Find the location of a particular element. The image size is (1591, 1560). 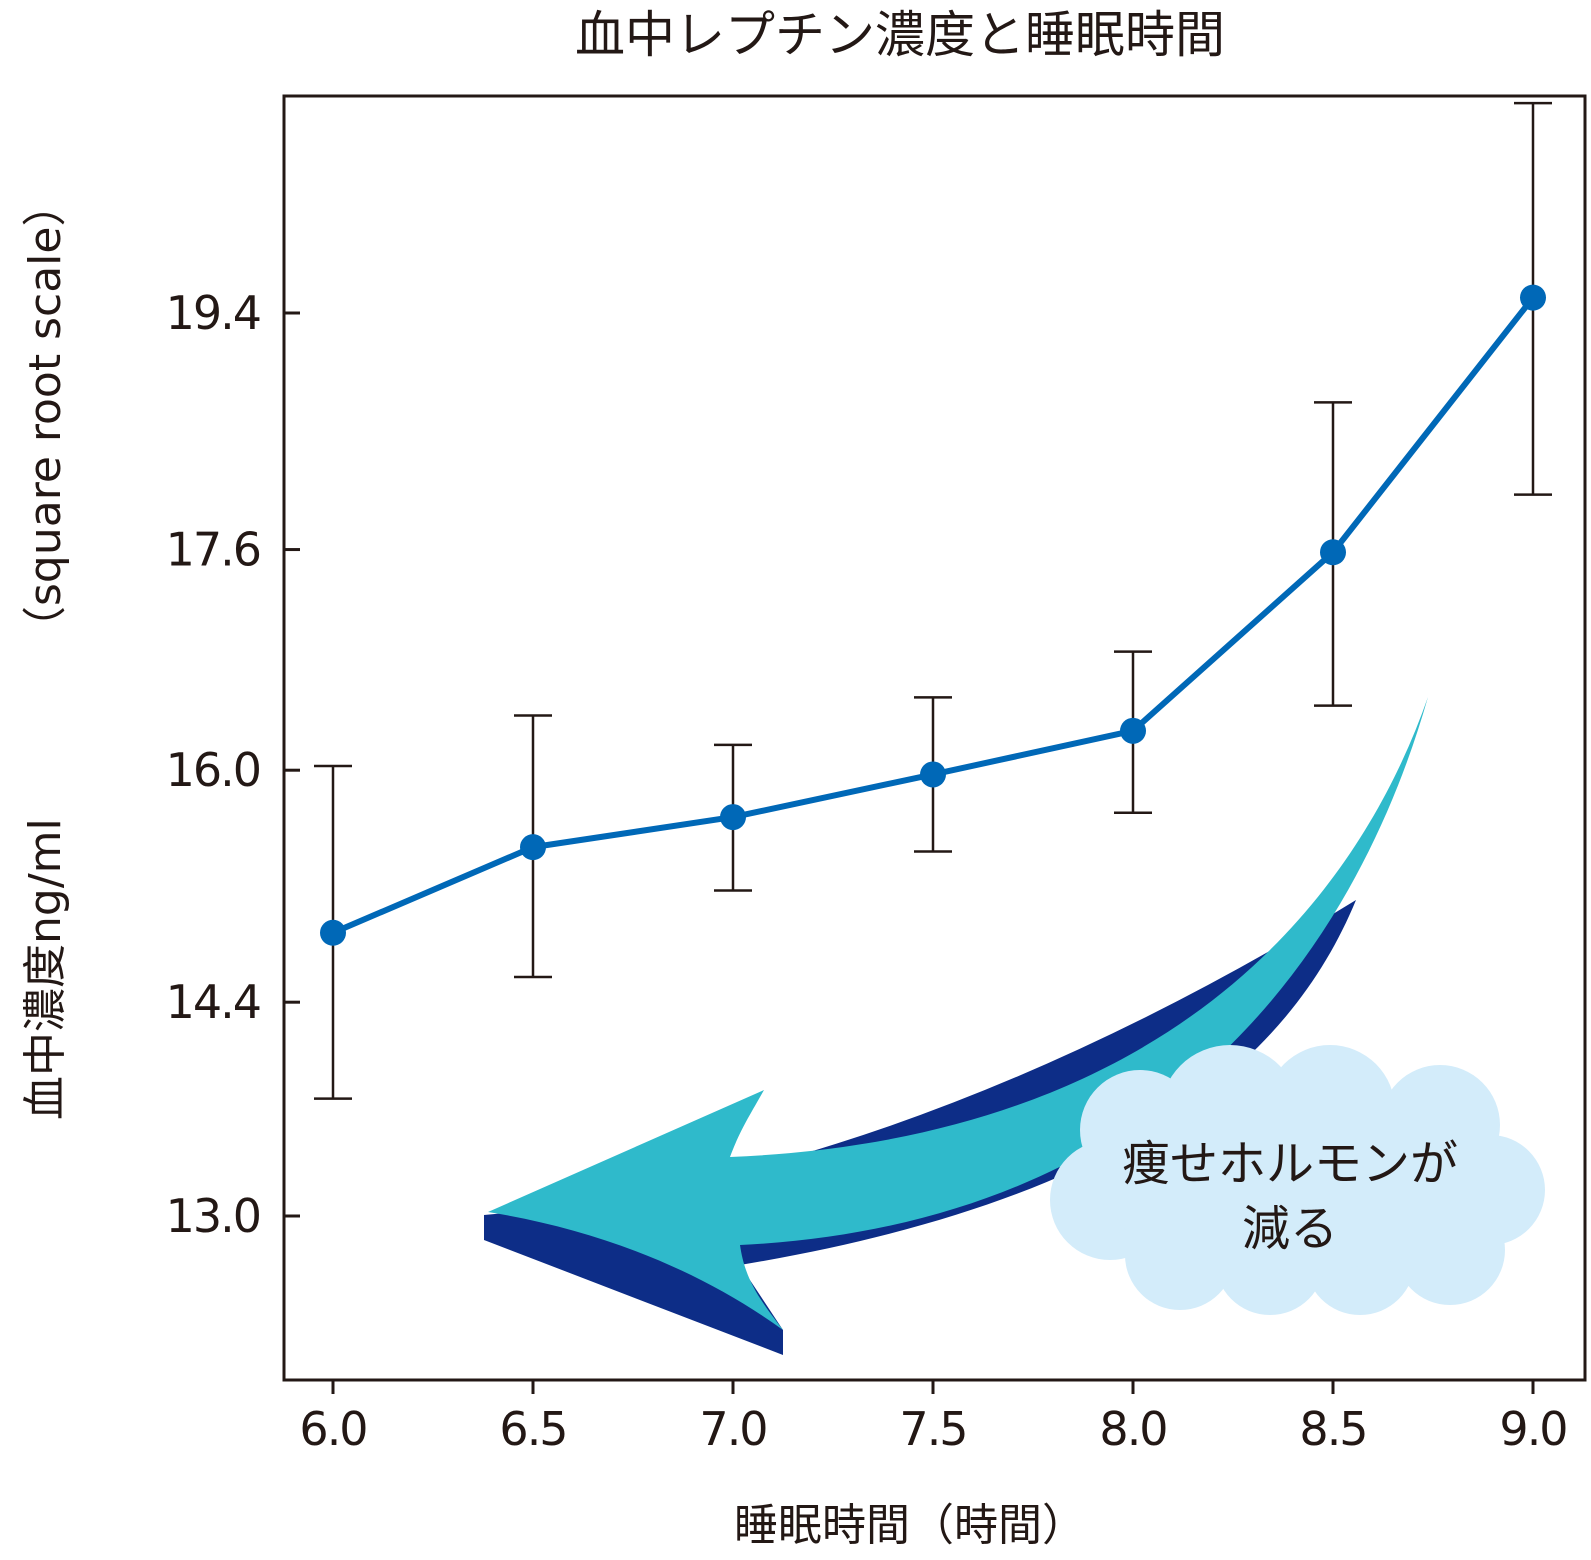

y-axis: 13.0 14.4 16.0 17.6 19.4 is located at coordinates (233, 764).